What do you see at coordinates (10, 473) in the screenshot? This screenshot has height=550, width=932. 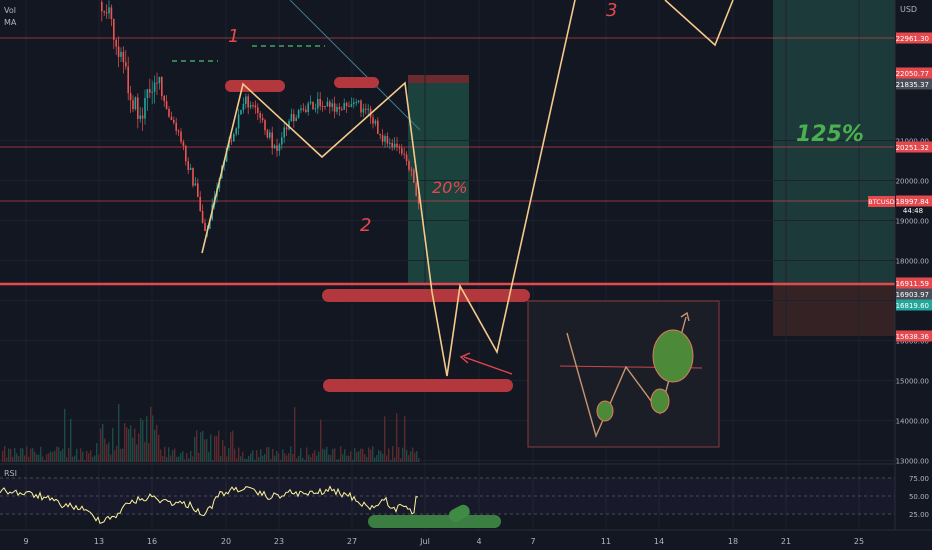 I see `rsi-label: RSI` at bounding box center [10, 473].